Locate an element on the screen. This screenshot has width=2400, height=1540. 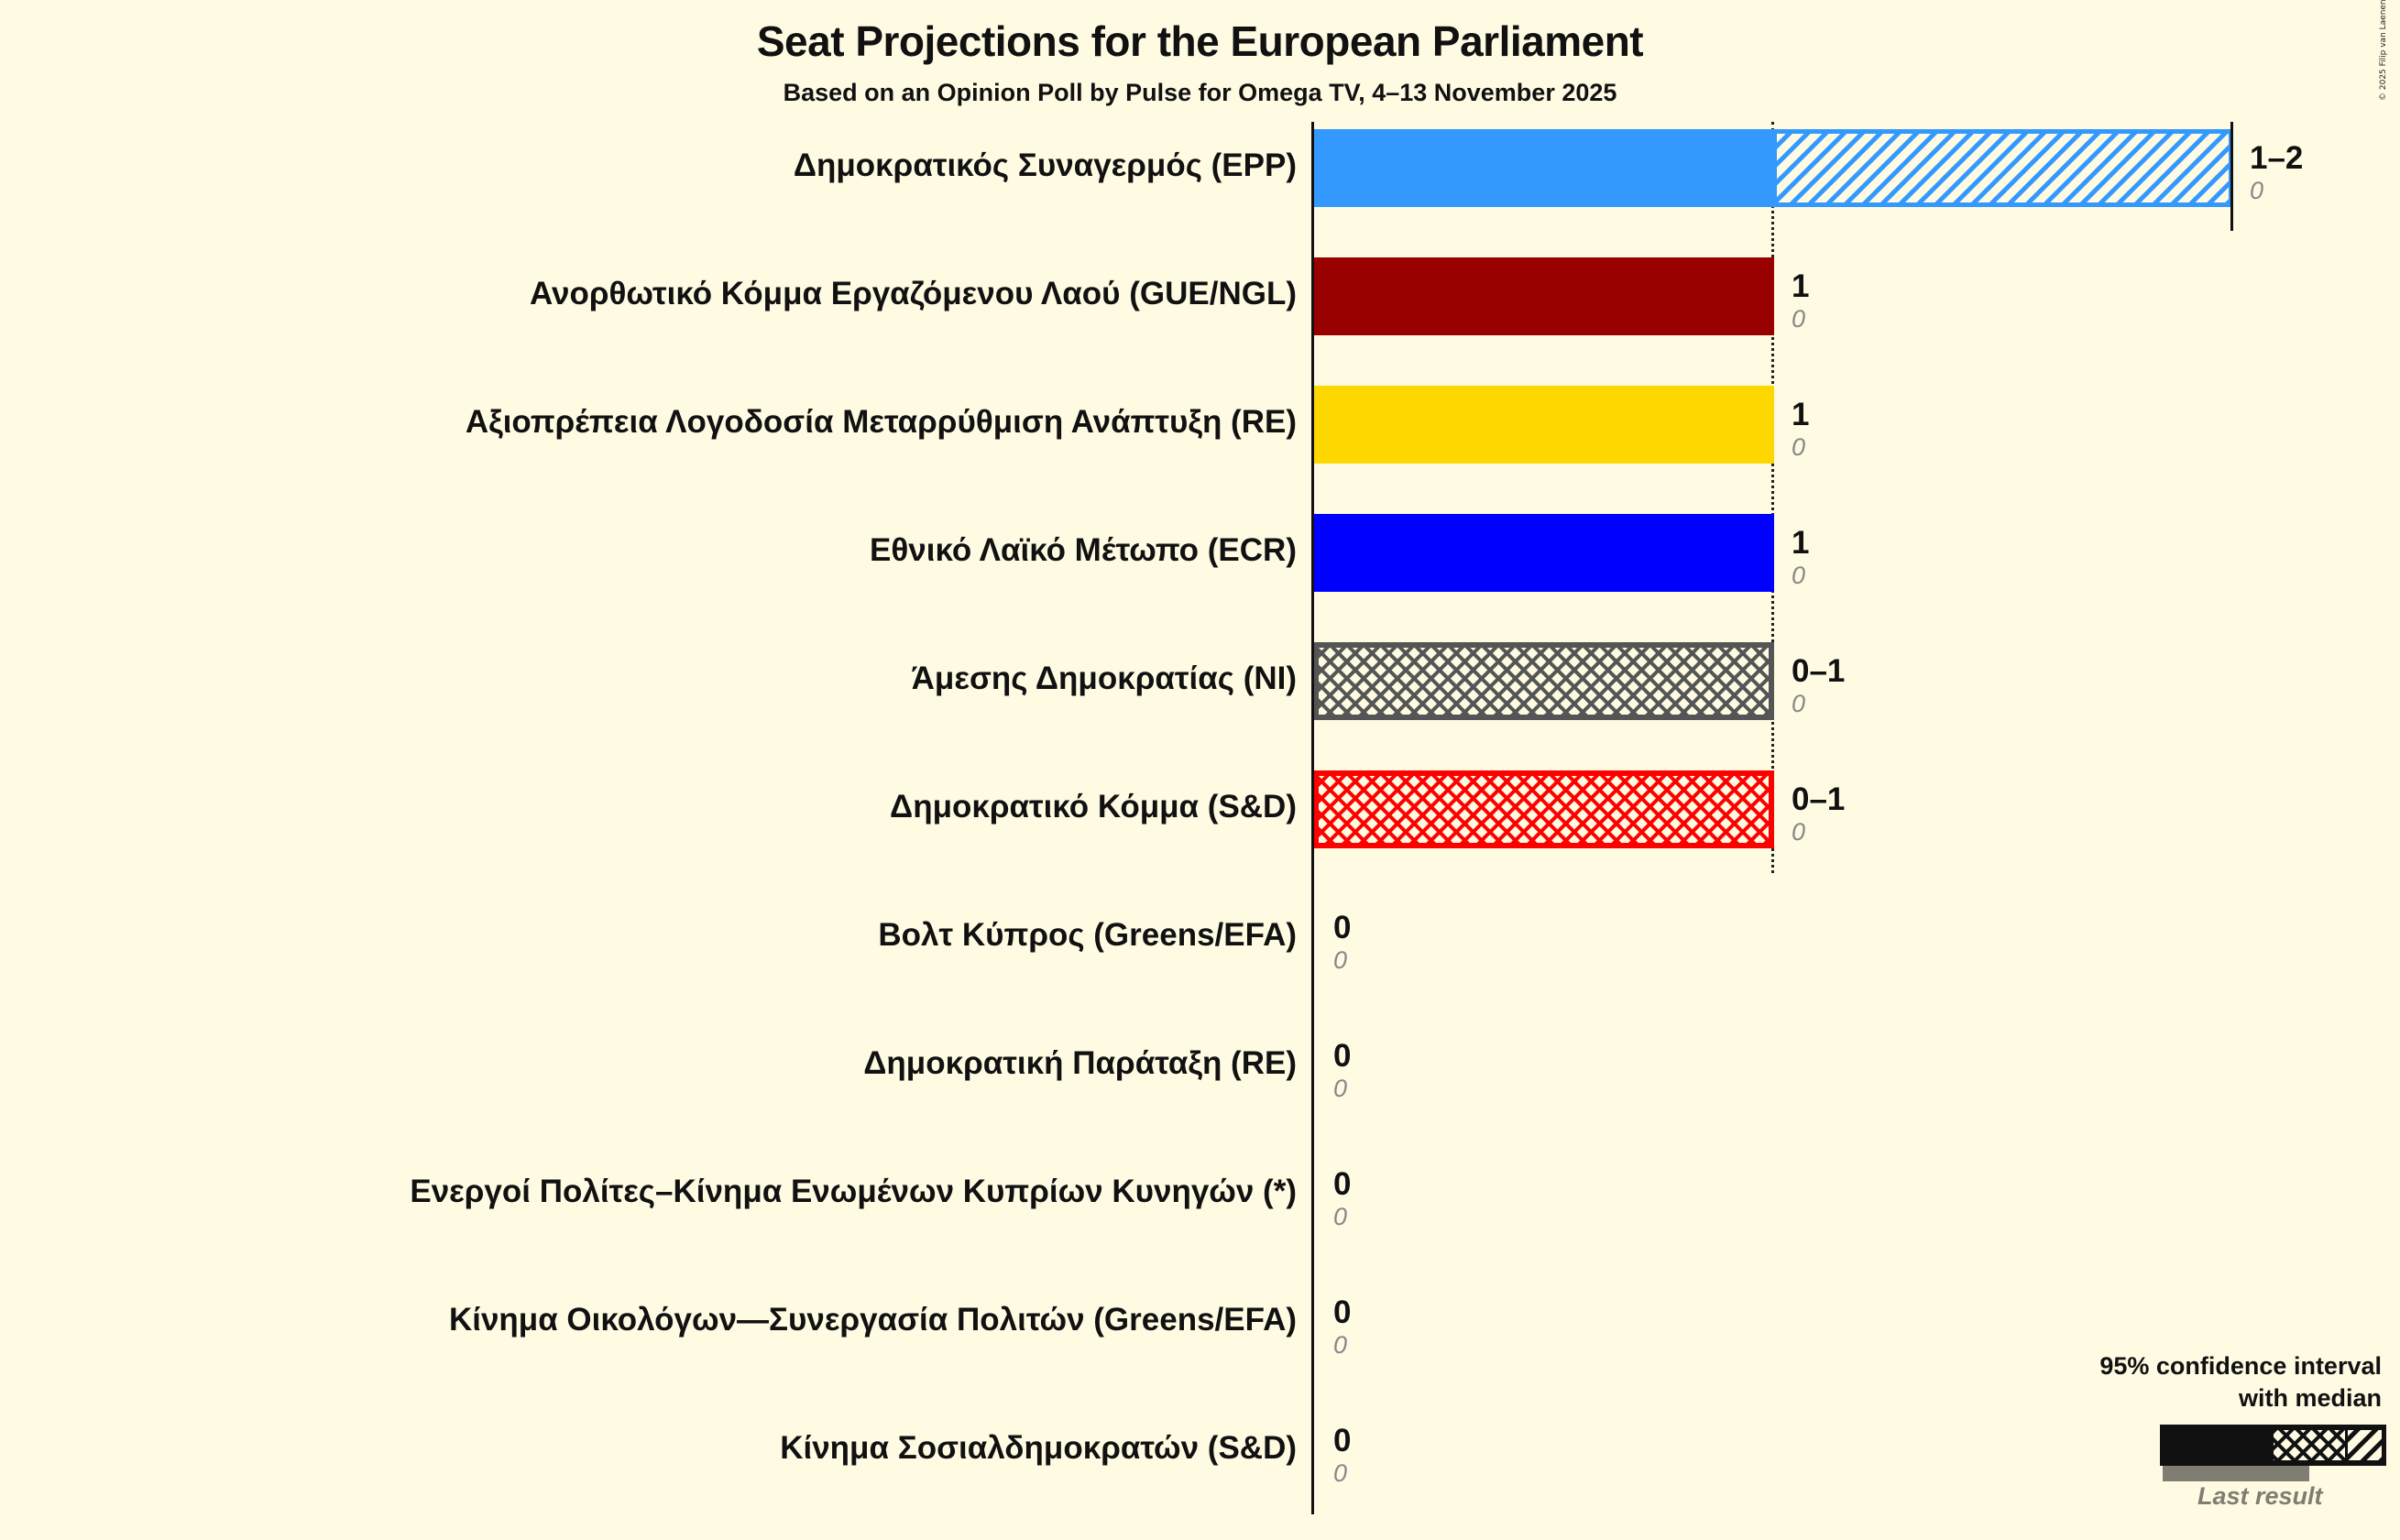
legend-last-result-label: Last result is located at coordinates (2260, 1496).